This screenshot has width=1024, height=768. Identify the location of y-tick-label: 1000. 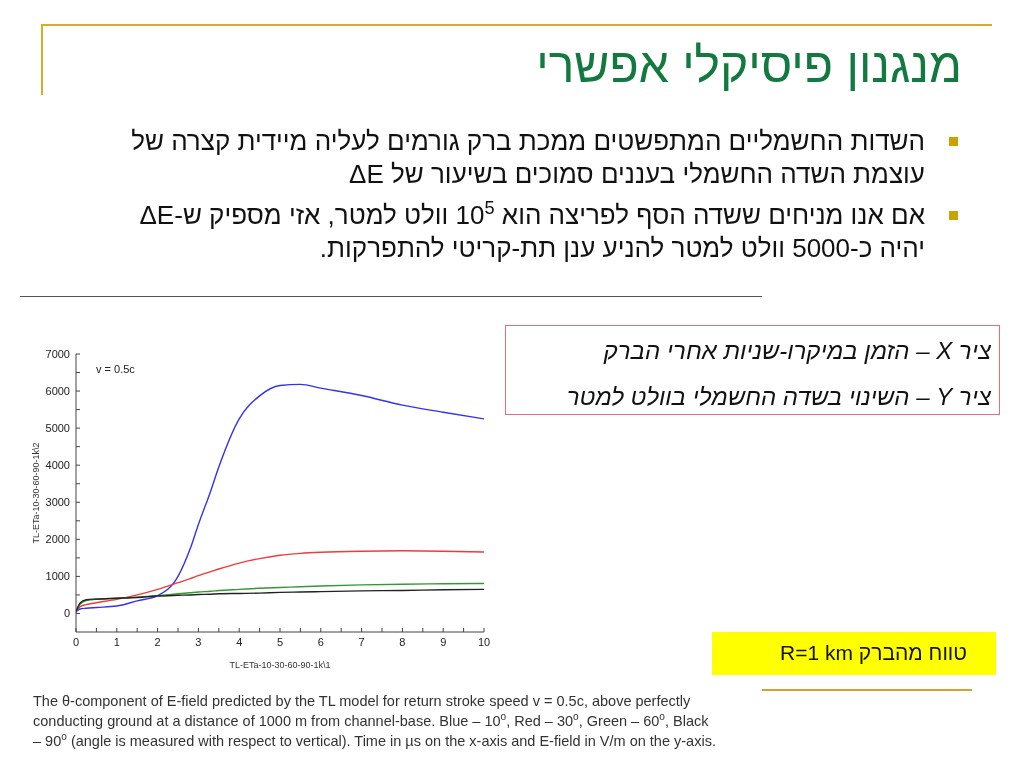
(57, 576).